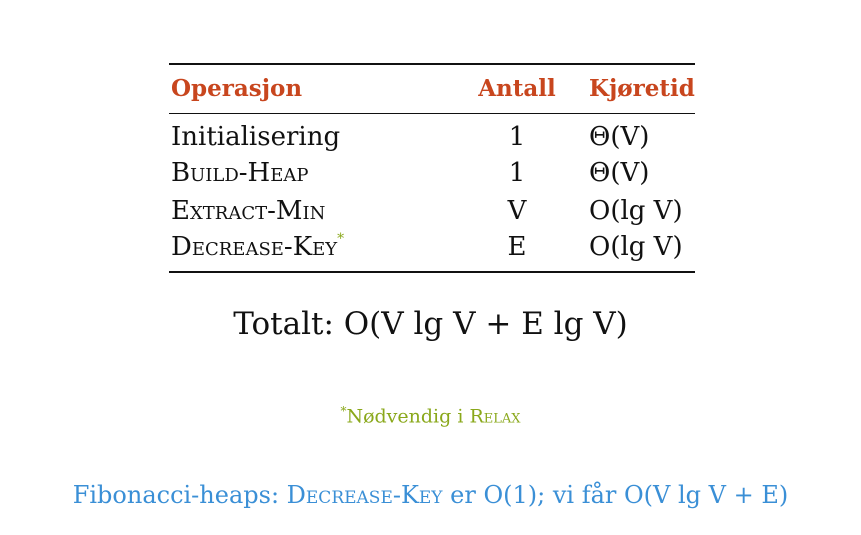  I want to click on header-count: Antall, so click(517, 88).